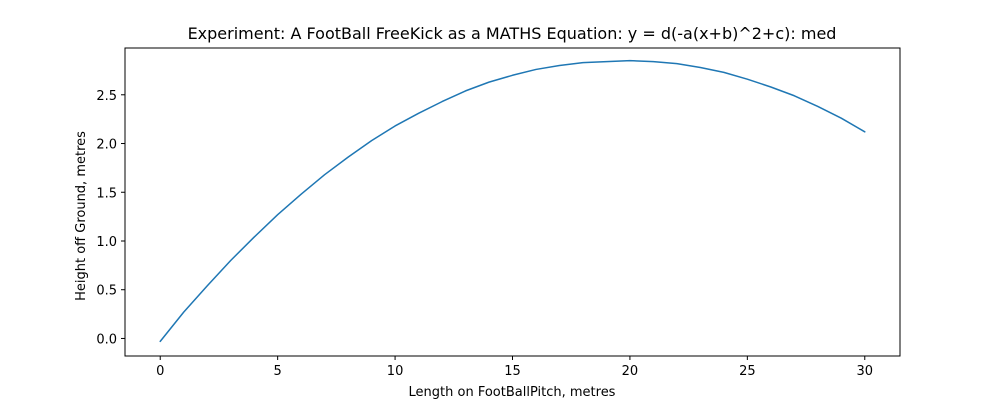 The image size is (1000, 400). I want to click on y-axis: 0.0 0.5 1.0 1.5 2.0 2.5, so click(110, 218).